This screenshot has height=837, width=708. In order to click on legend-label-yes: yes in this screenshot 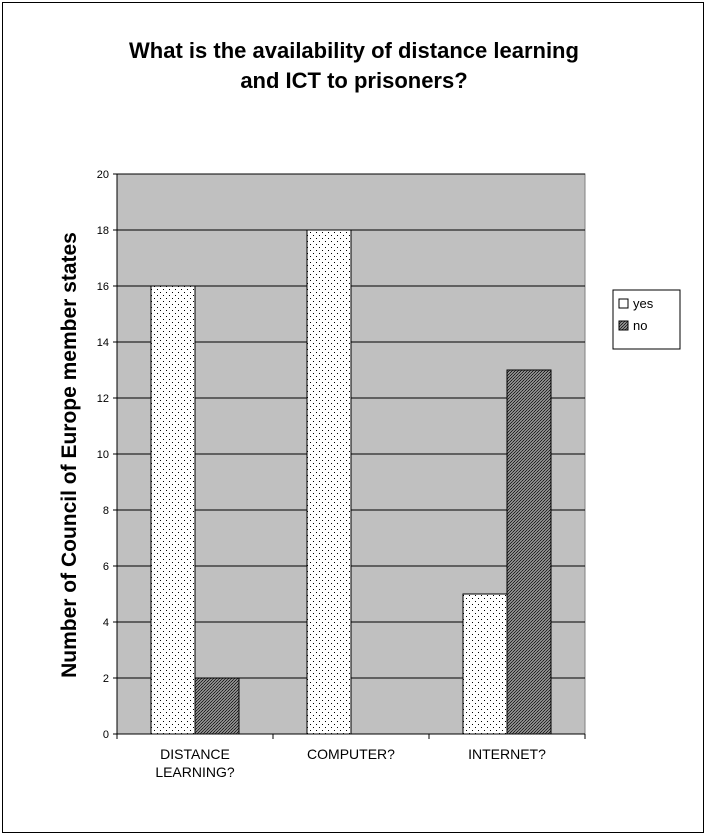, I will do `click(643, 303)`.